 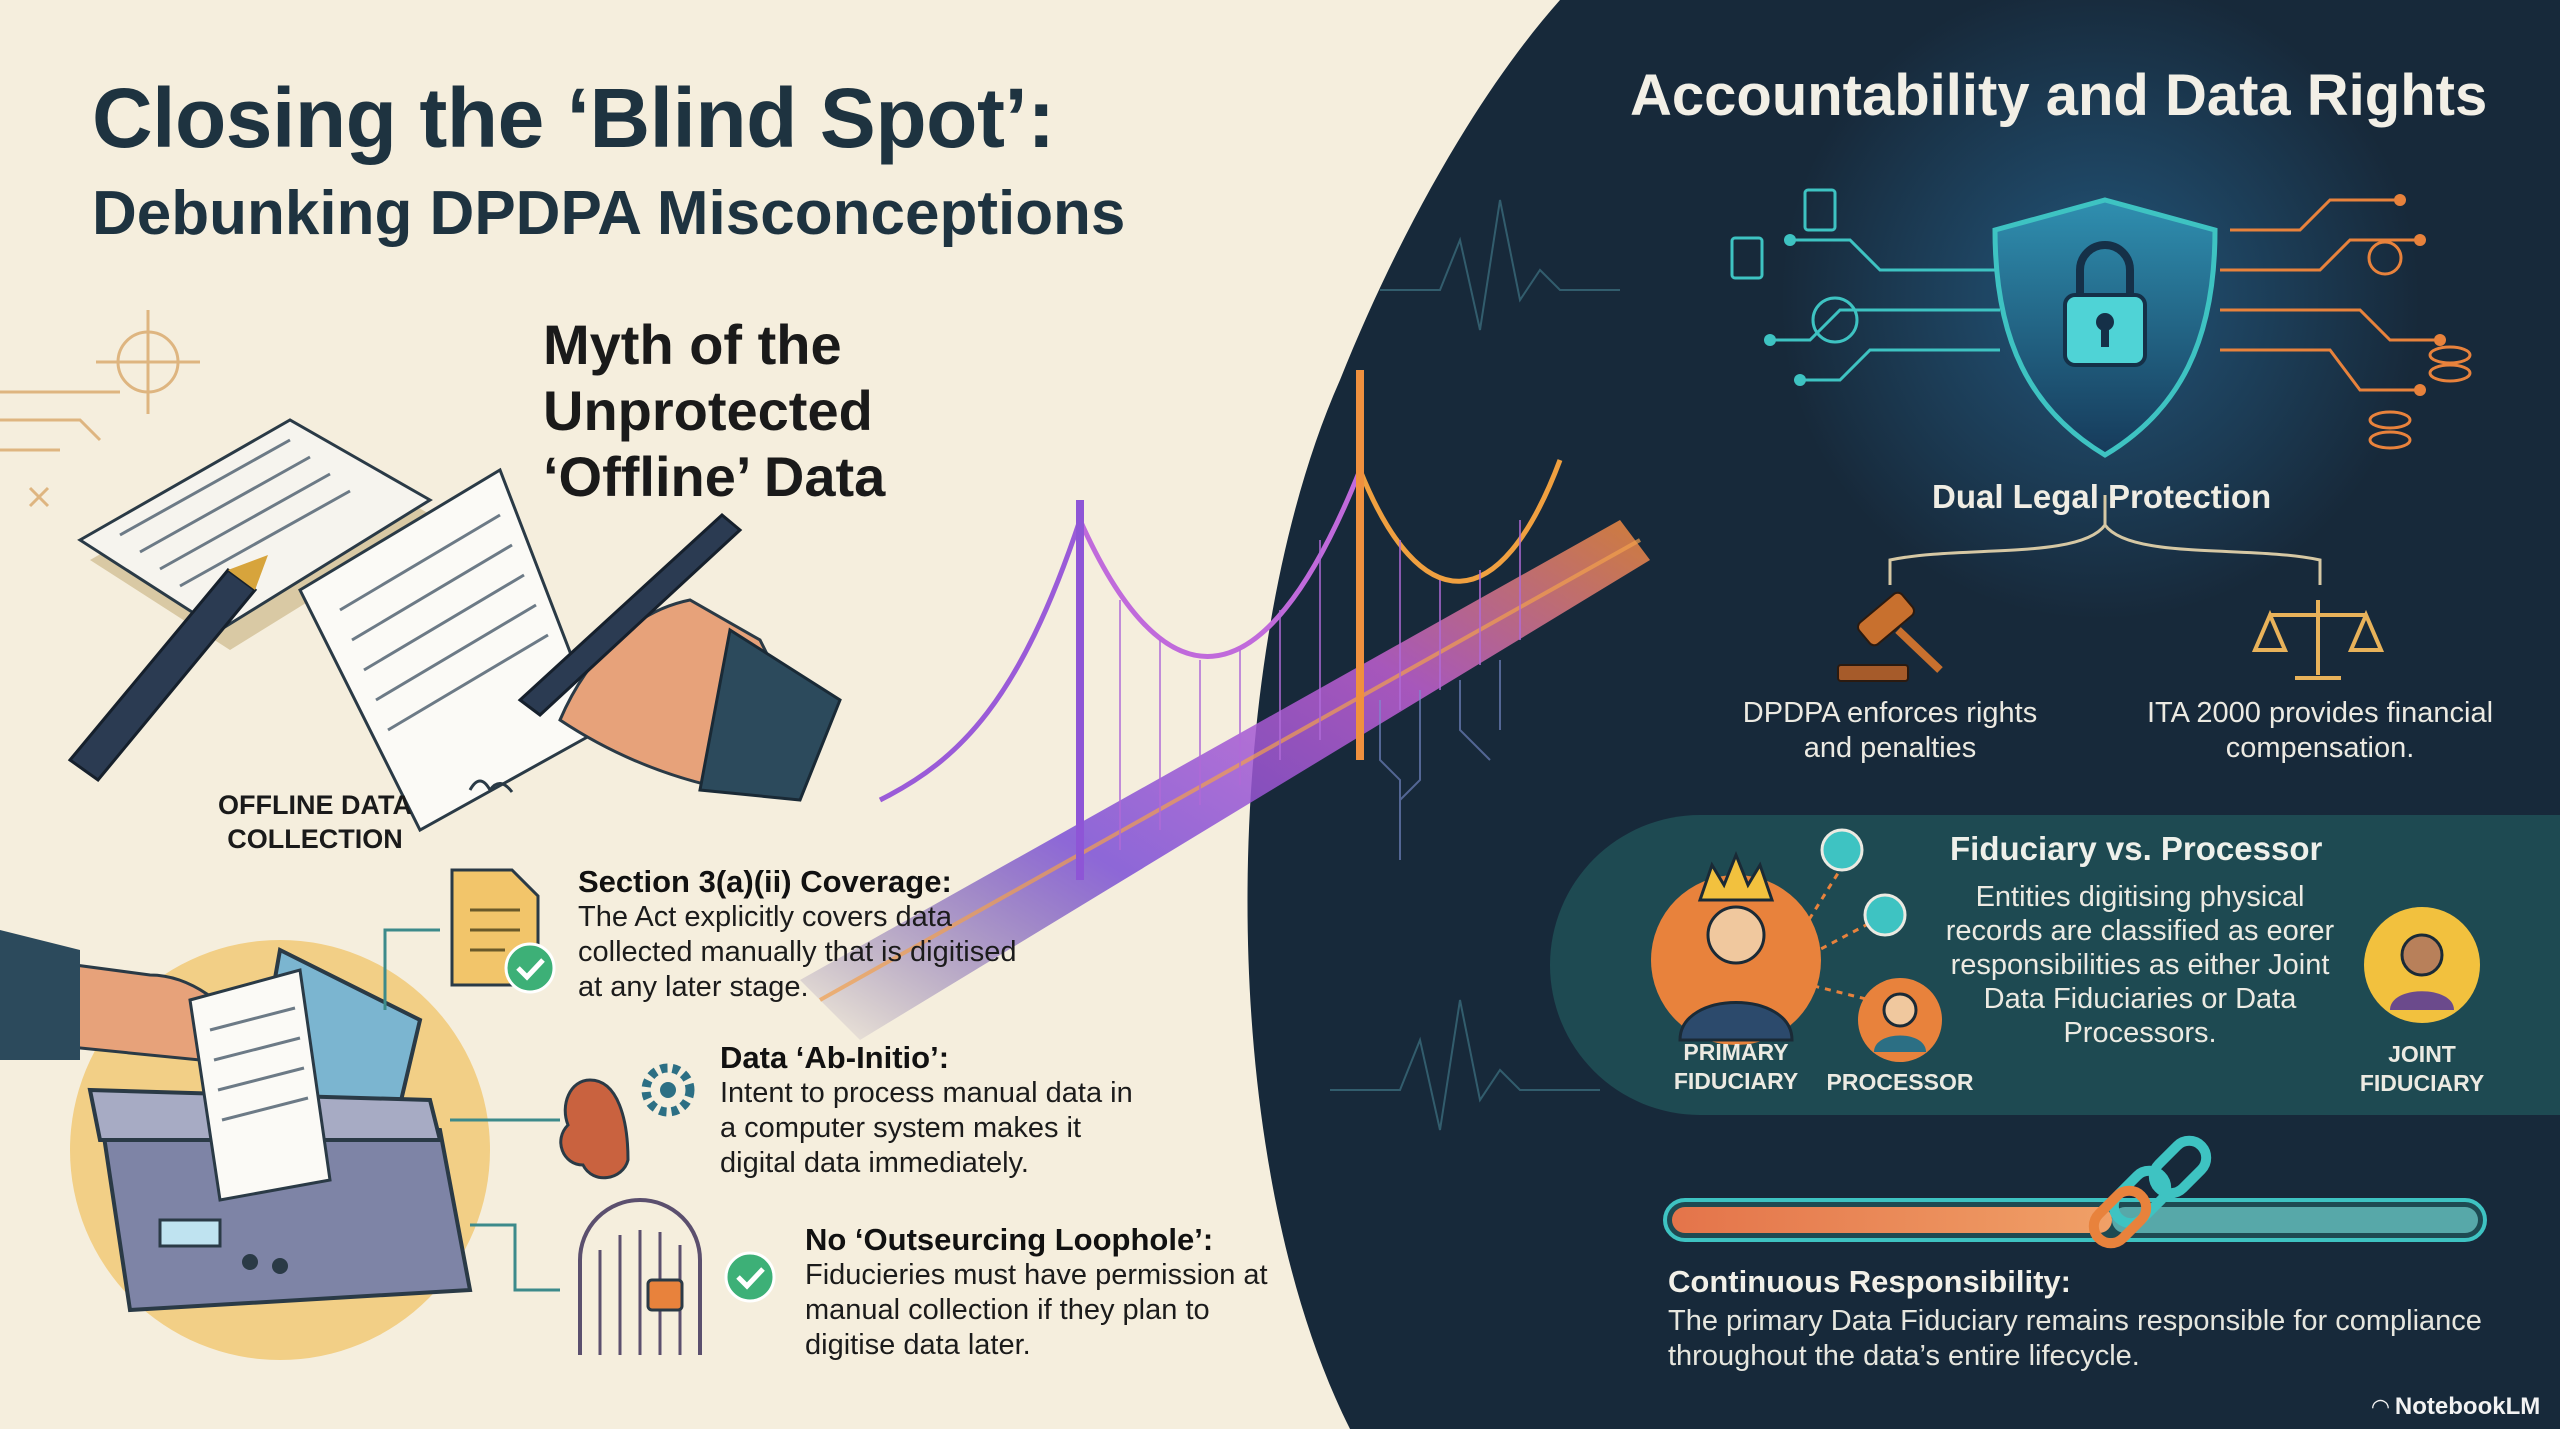 I want to click on continuous-heading: Continuous Responsibility:, so click(x=1869, y=1281).